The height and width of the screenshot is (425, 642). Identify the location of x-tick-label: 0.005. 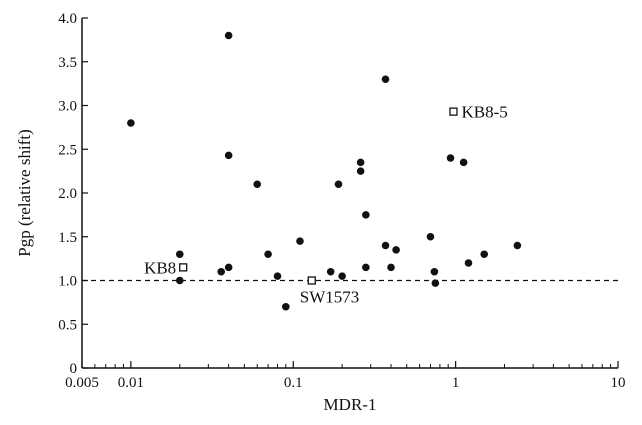
(82, 383).